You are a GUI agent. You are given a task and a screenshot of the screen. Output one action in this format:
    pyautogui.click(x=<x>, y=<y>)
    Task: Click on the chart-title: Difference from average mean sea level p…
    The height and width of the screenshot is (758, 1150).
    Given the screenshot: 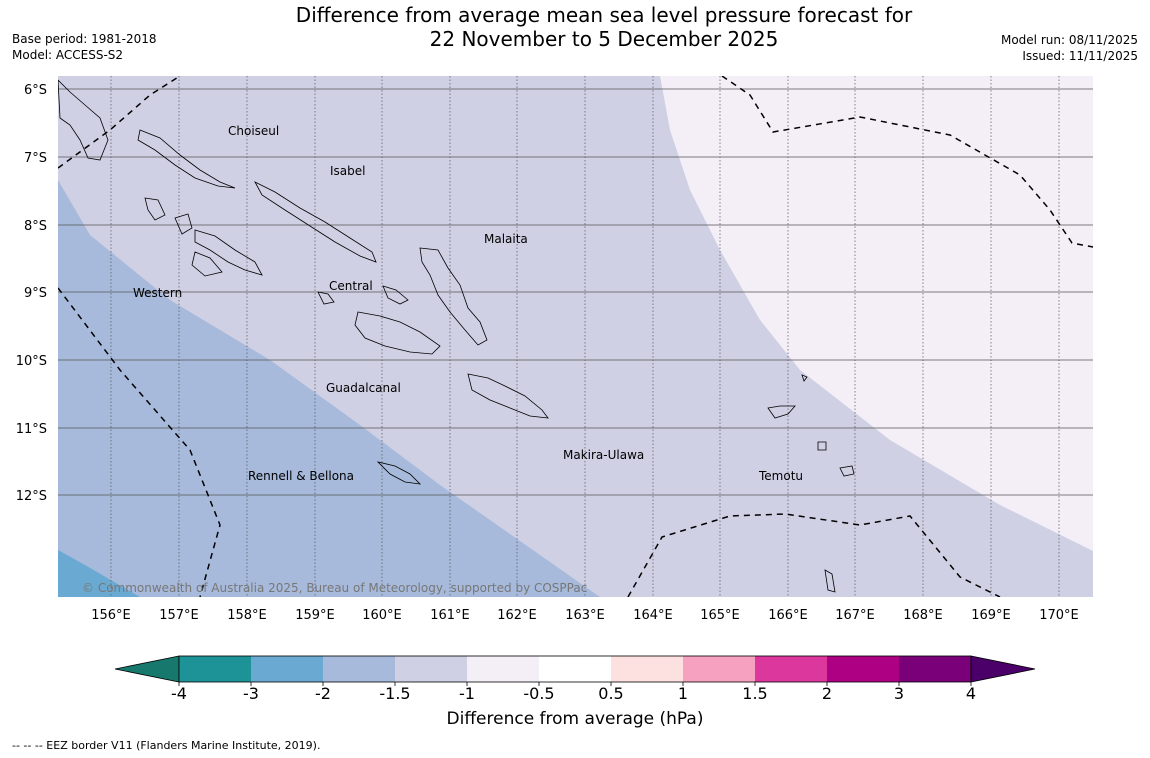 What is the action you would take?
    pyautogui.click(x=604, y=27)
    